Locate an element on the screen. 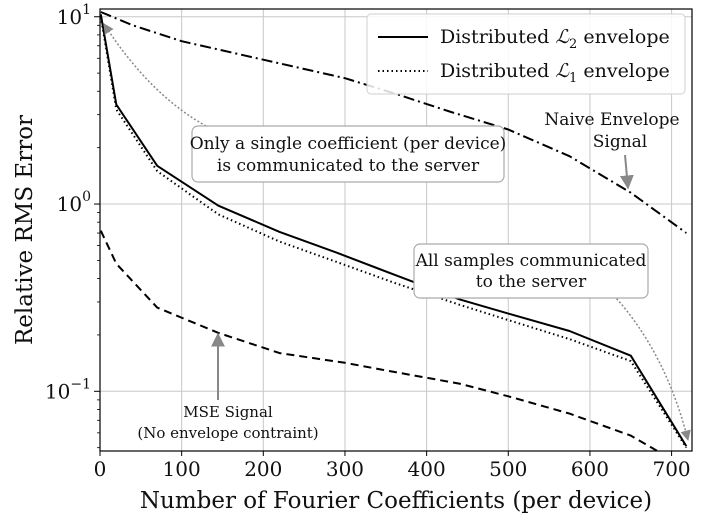 Image resolution: width=704 pixels, height=527 pixels. y-axis-ticks: 10⁻¹ 10⁰ 10¹ is located at coordinates (72, 225).